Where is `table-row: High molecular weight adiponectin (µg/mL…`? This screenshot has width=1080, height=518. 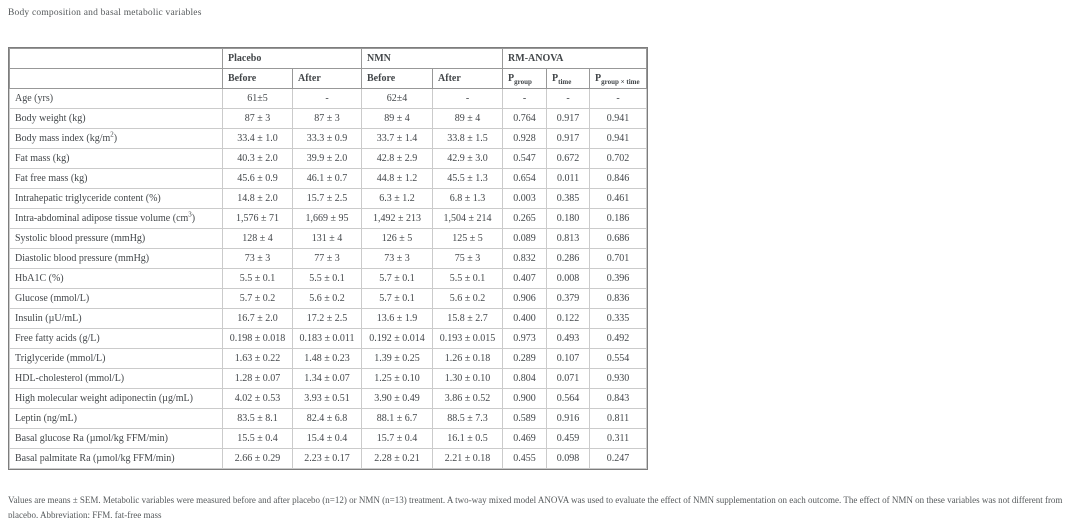
table-row: High molecular weight adiponectin (µg/mL… is located at coordinates (328, 398).